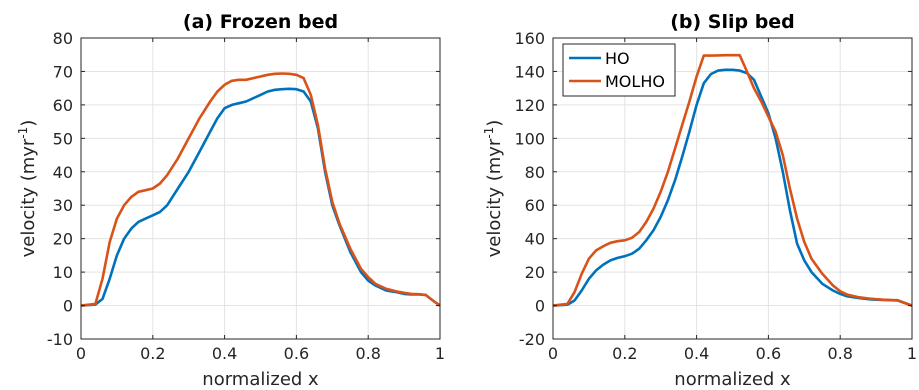  Describe the element at coordinates (63, 272) in the screenshot. I see `y-tick-label: 10` at that location.